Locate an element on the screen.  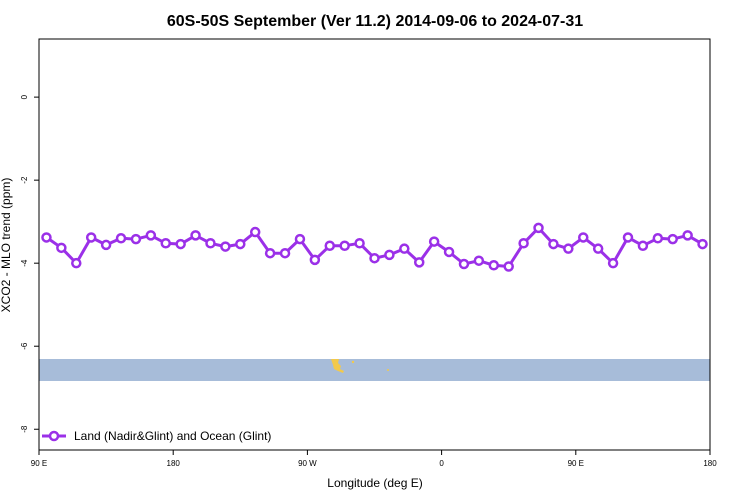
x-tick-label: 0 is located at coordinates (441, 463).